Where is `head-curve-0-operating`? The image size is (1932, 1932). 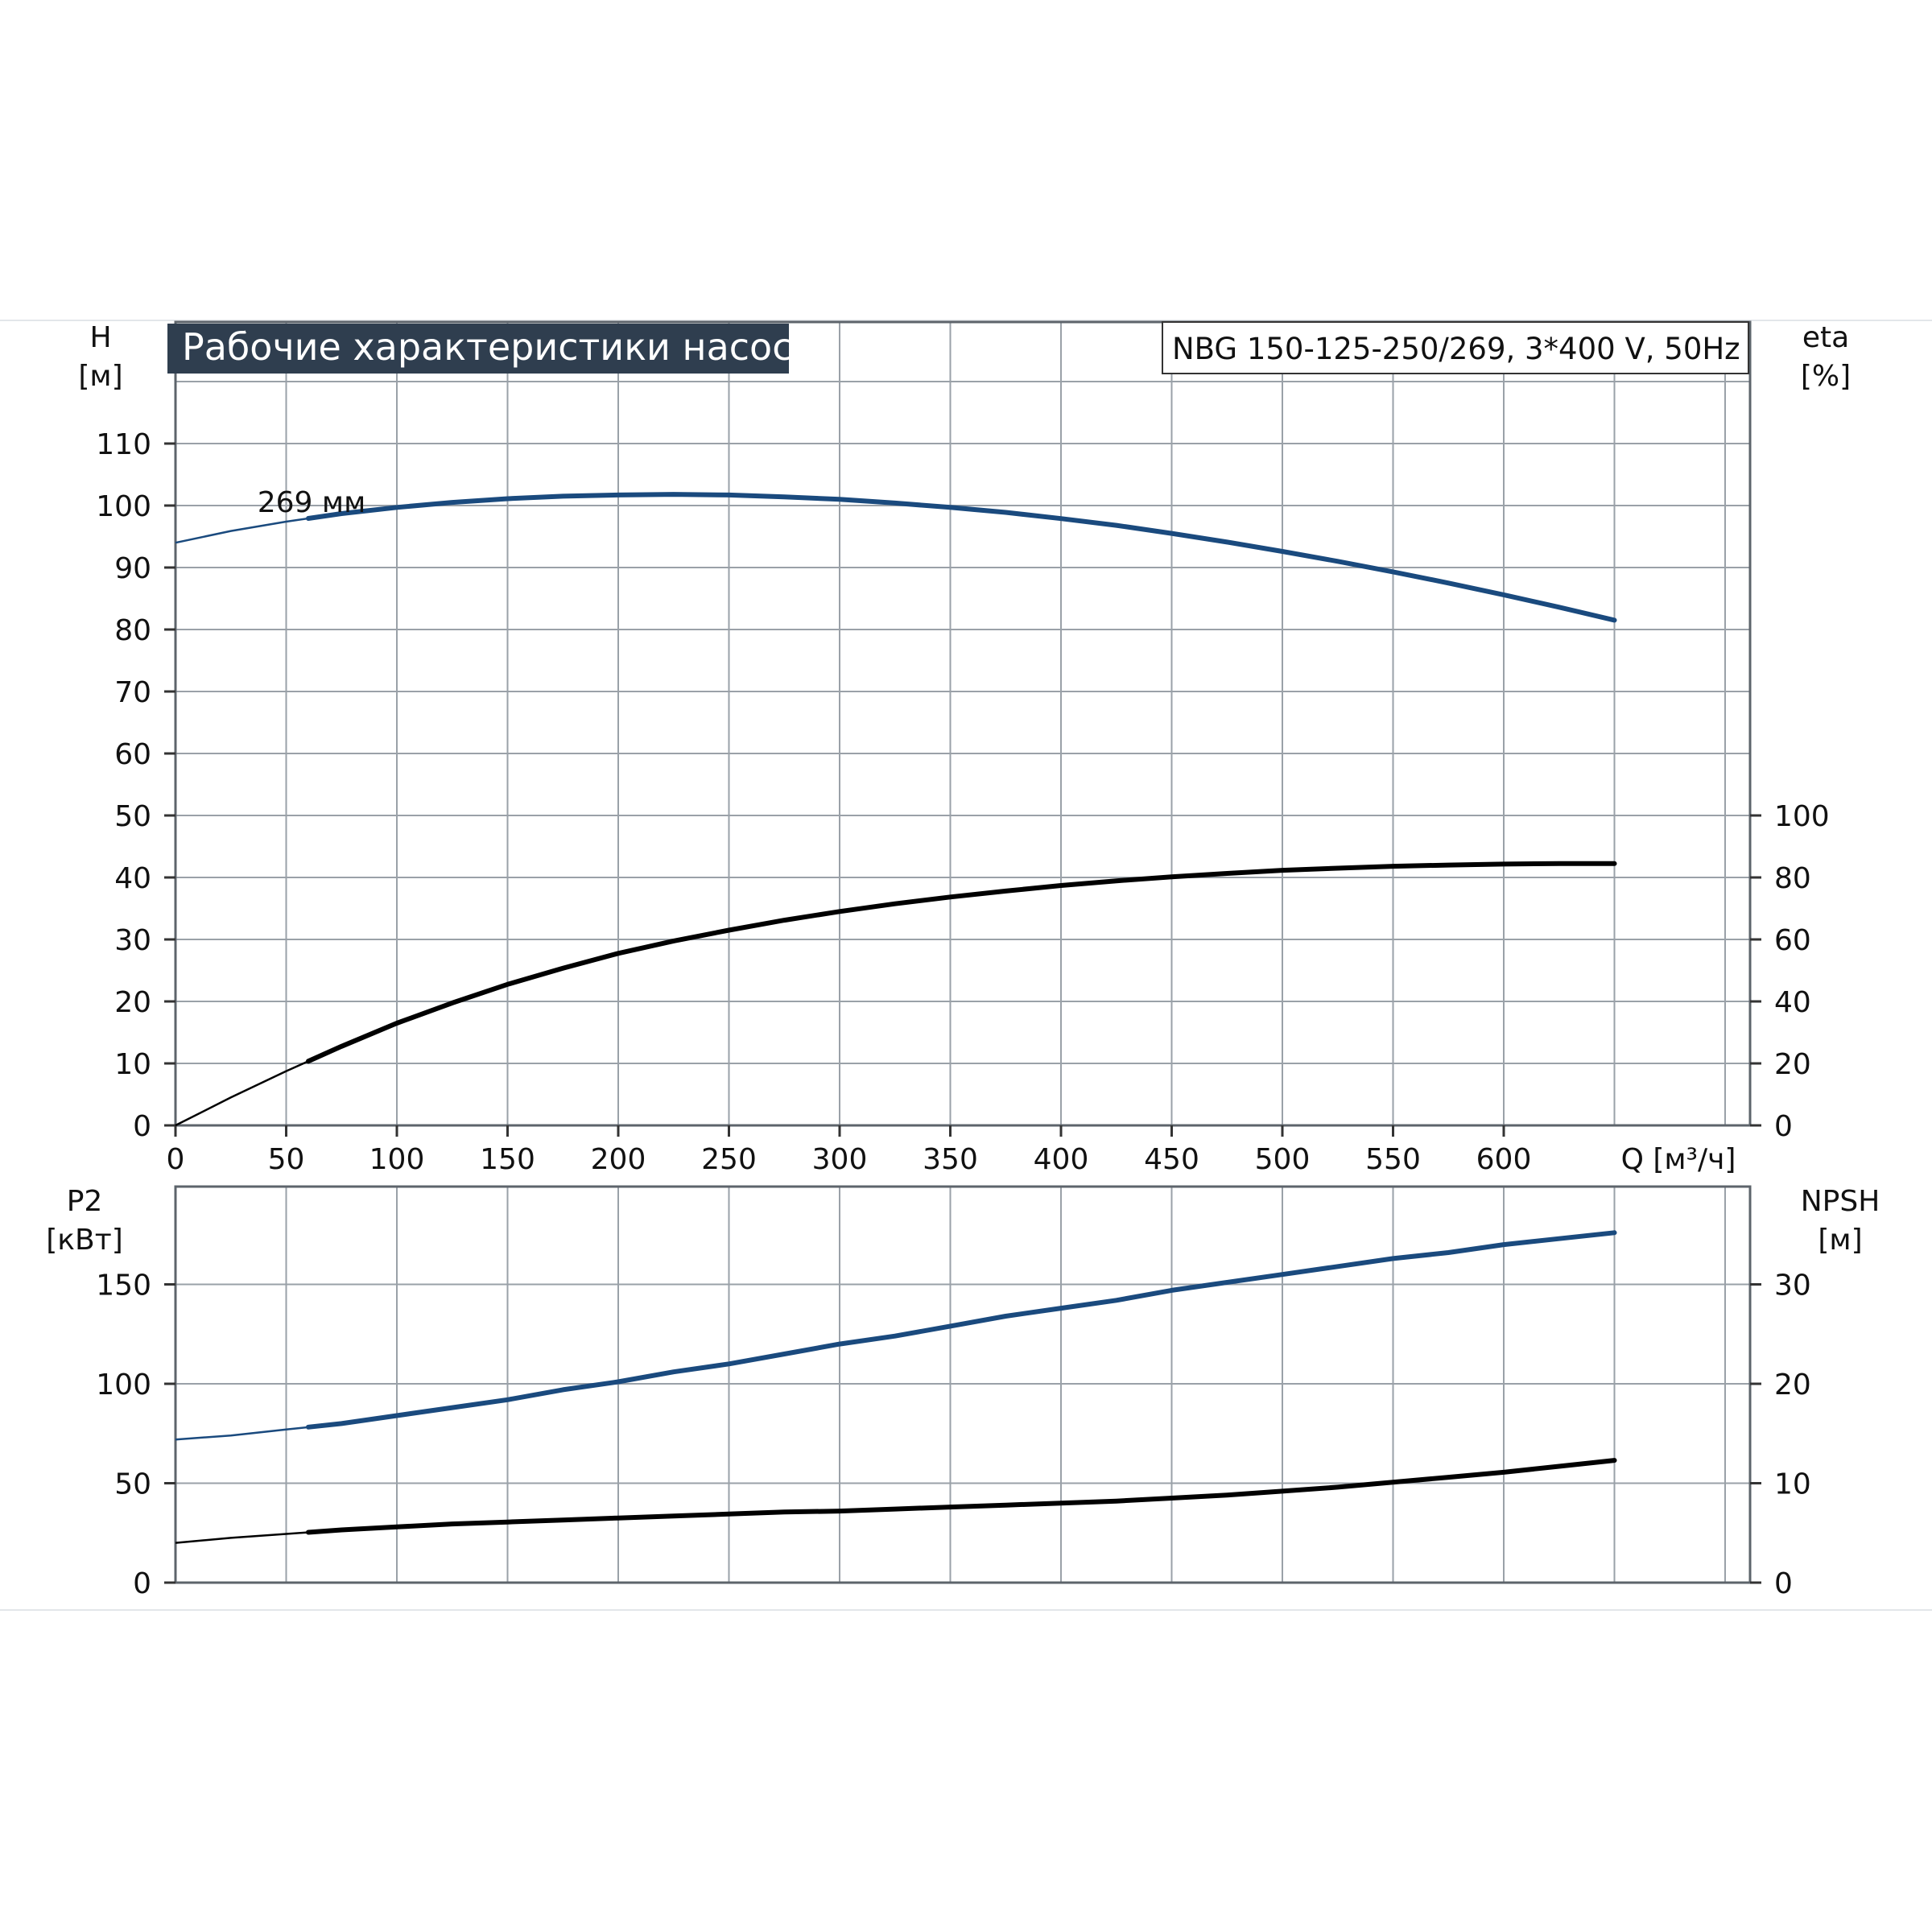
head-curve-0-operating is located at coordinates (961, 557).